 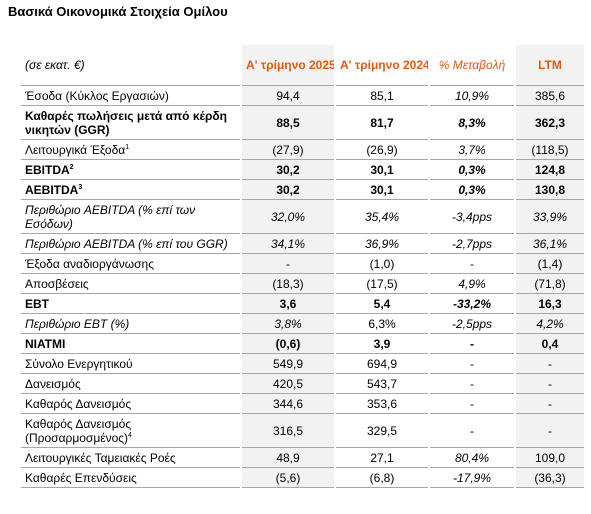 I want to click on cell-q1-2024: 353,6, so click(x=382, y=403).